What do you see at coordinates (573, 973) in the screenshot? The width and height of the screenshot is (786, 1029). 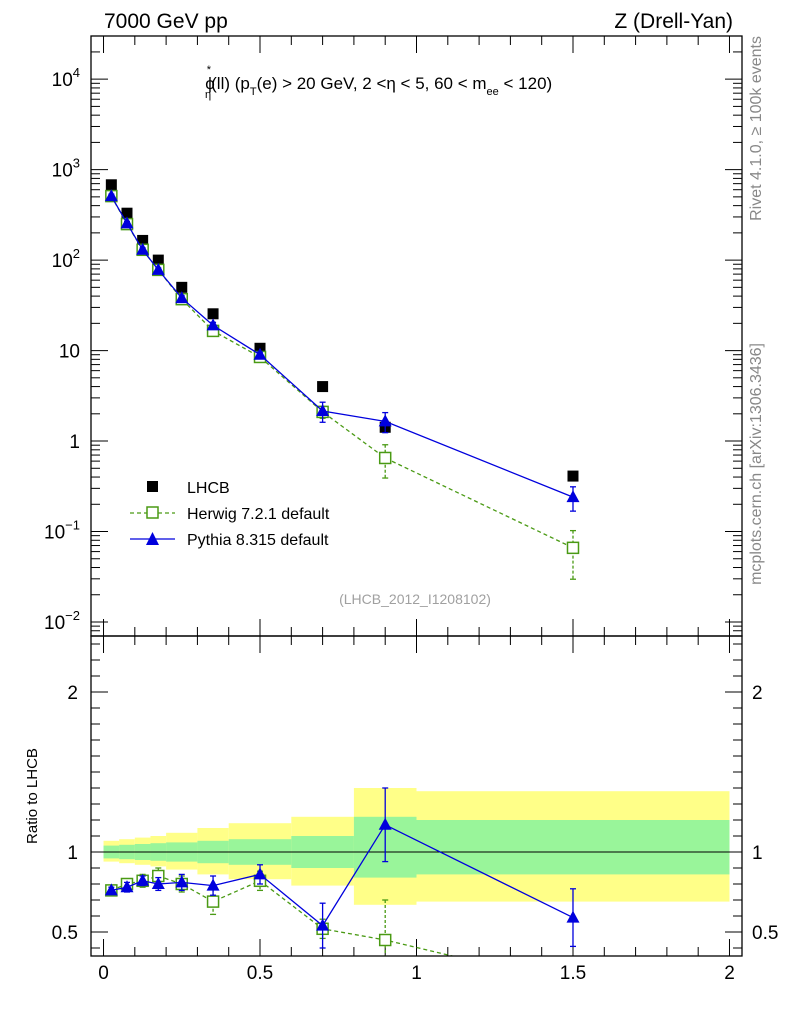 I see `x-tick-label: 1.5` at bounding box center [573, 973].